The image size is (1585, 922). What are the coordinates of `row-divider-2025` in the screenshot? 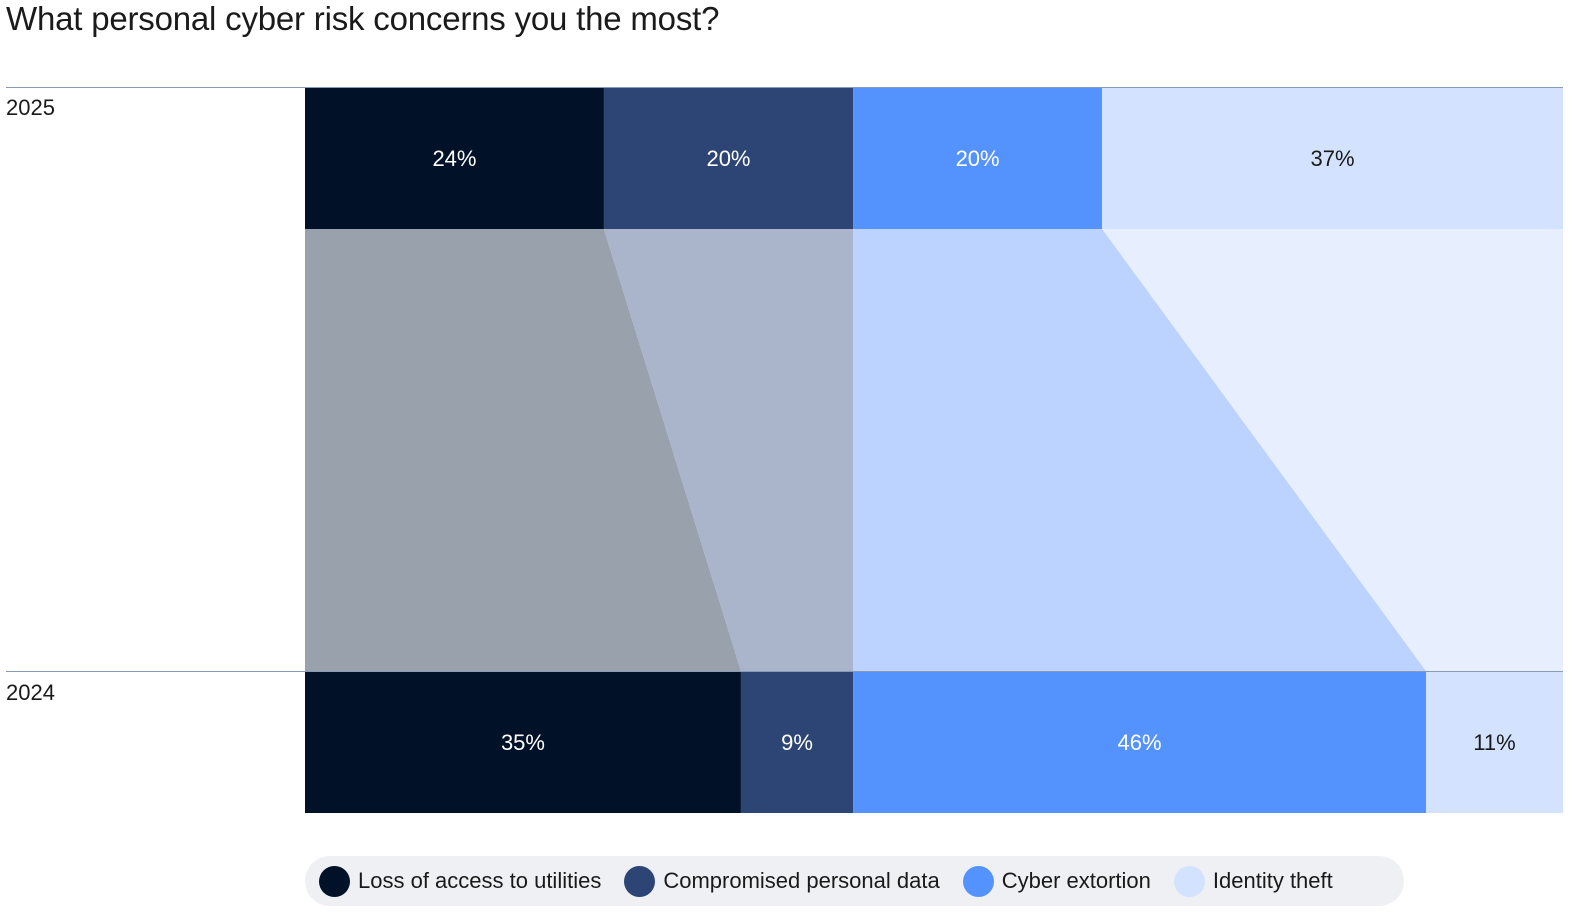 It's located at (155, 87).